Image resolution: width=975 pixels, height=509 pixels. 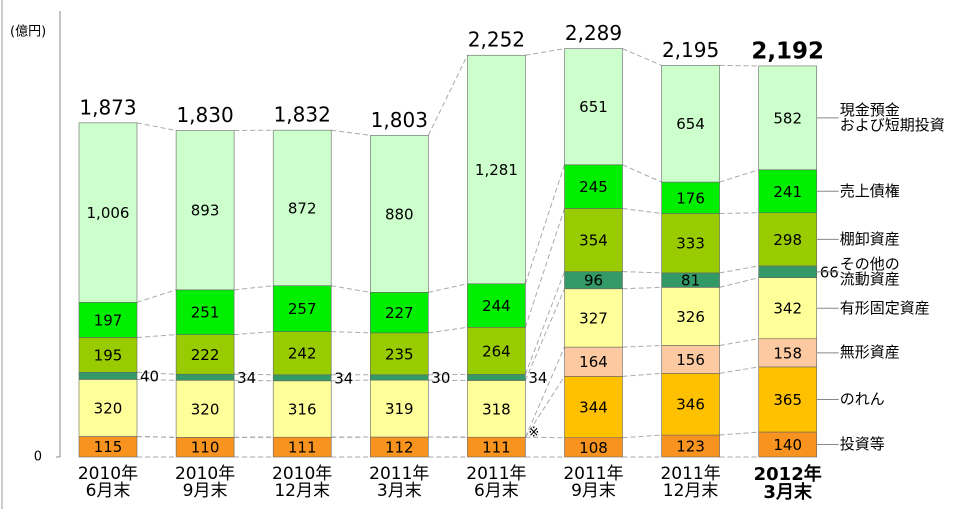 What do you see at coordinates (869, 271) in the screenshot?
I see `legend-label: その他の 流動資産` at bounding box center [869, 271].